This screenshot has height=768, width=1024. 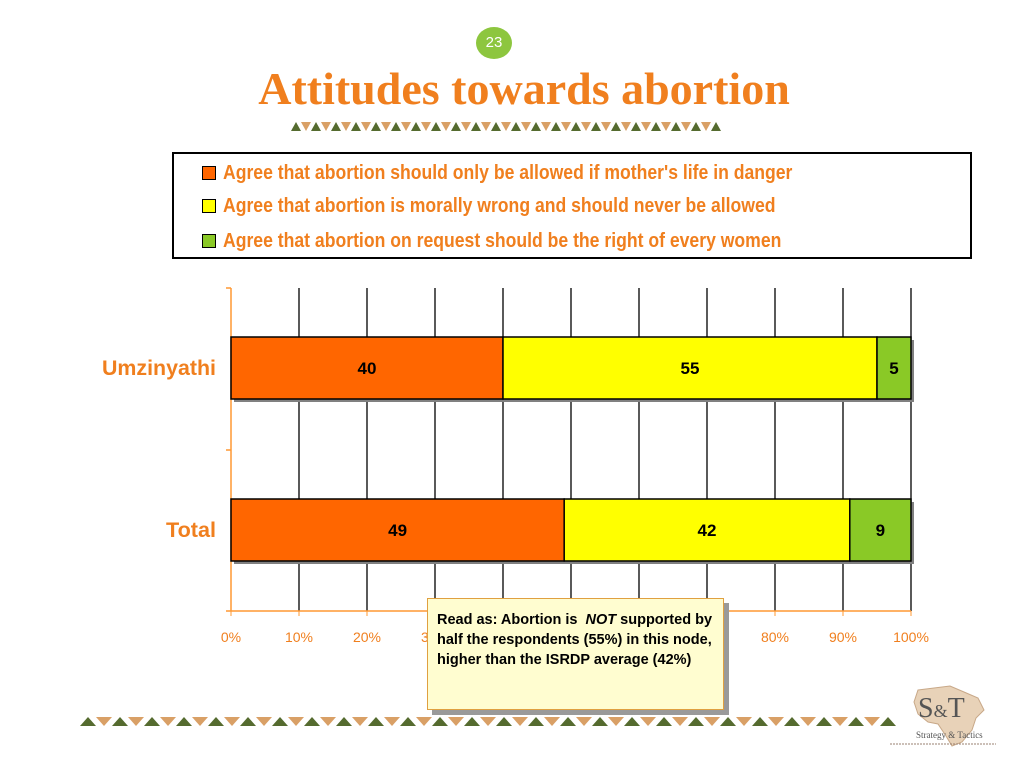 I want to click on decorative-triangle-border-bottom, so click(x=488, y=721).